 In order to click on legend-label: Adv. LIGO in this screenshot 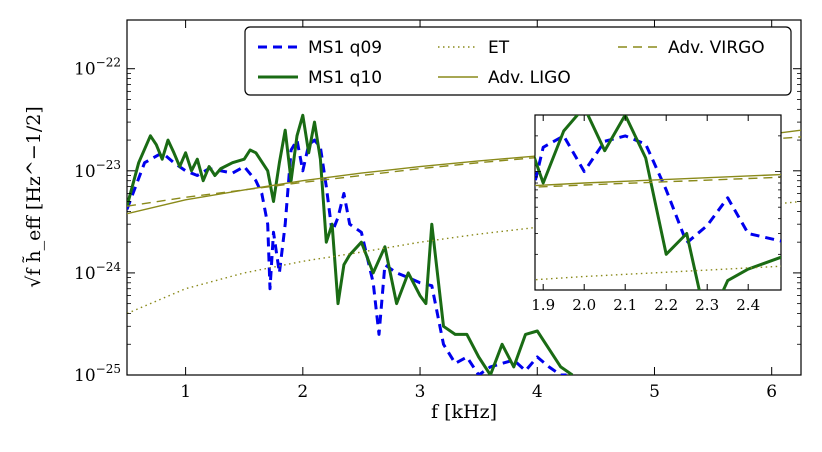, I will do `click(529, 78)`.